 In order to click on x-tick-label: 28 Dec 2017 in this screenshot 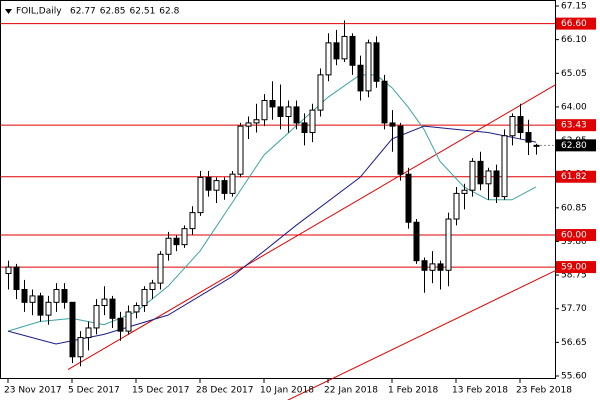, I will do `click(225, 391)`.